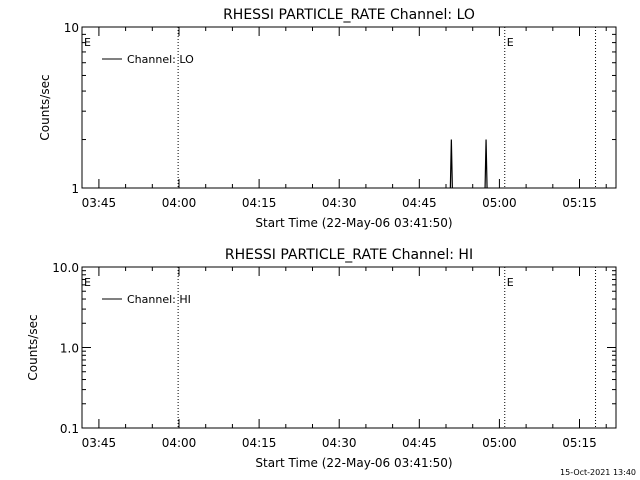 The image size is (640, 480). Describe the element at coordinates (75, 189) in the screenshot. I see `y-tick-label: 1` at that location.